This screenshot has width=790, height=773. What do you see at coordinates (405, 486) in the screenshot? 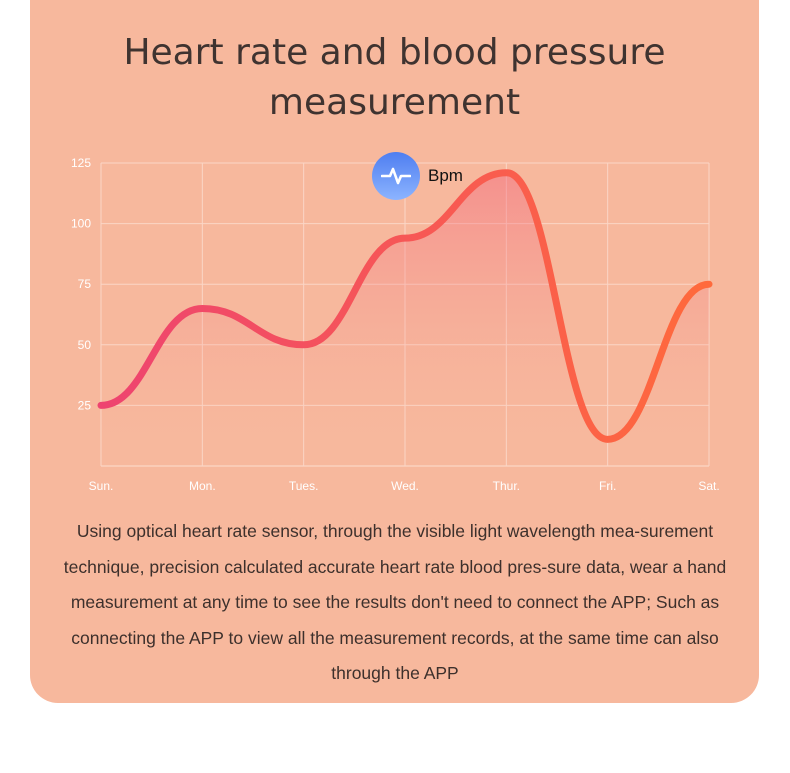
I see `x-tick-label: Wed.` at bounding box center [405, 486].